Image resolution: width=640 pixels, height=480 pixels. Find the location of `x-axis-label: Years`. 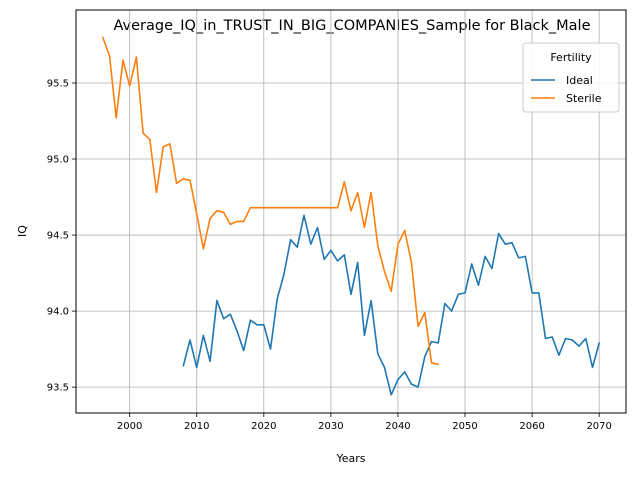

x-axis-label: Years is located at coordinates (350, 458).